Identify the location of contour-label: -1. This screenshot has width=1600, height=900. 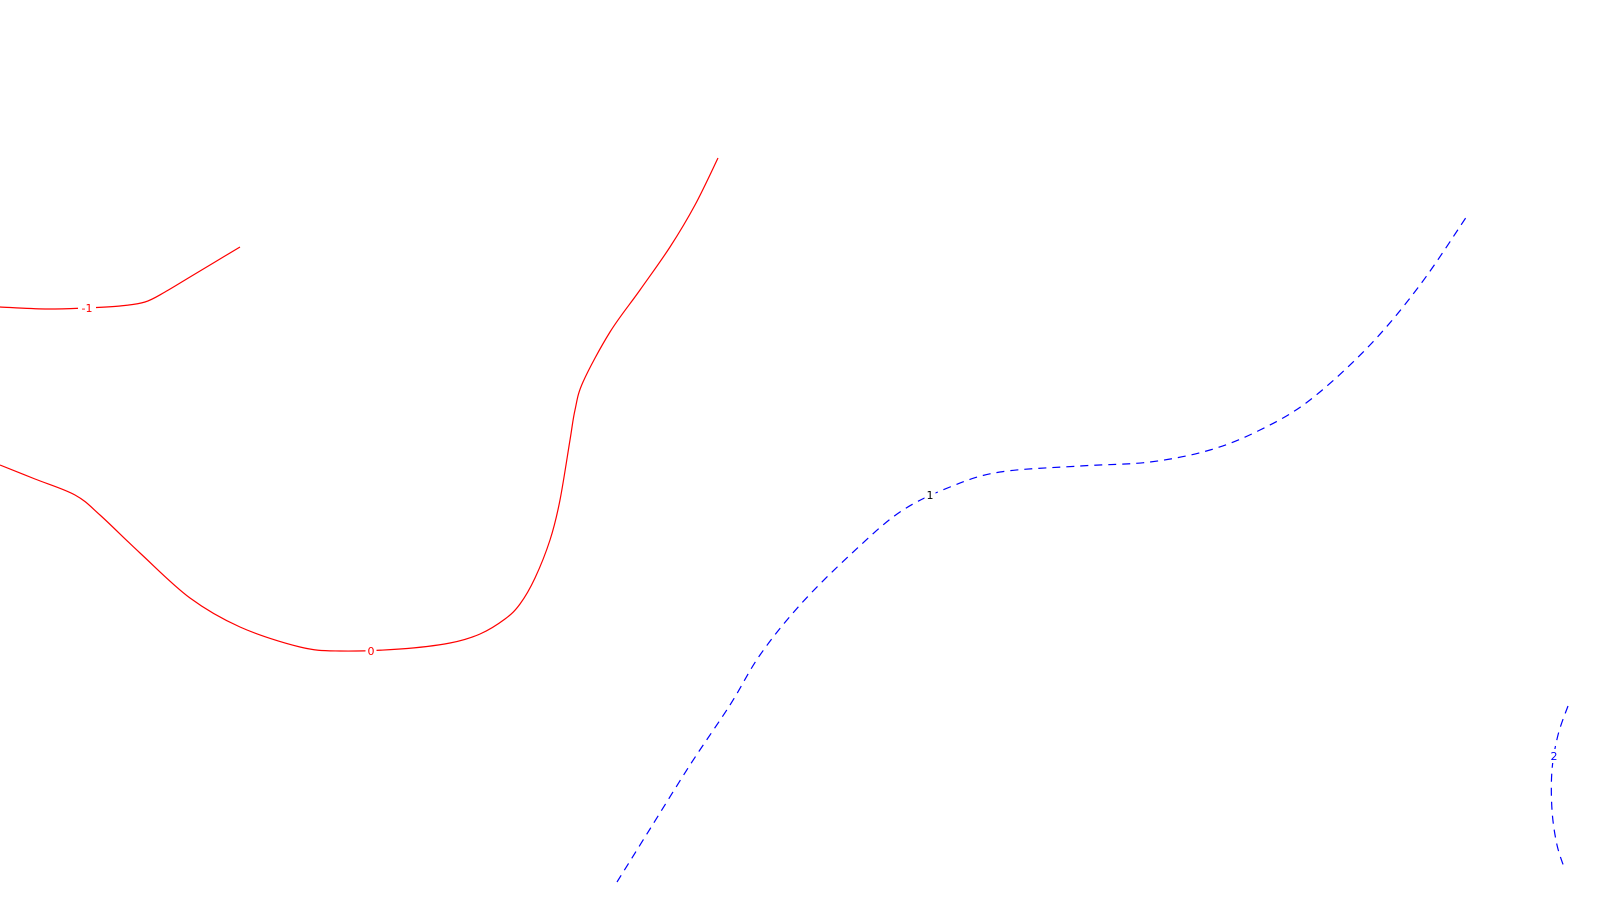
(87, 308).